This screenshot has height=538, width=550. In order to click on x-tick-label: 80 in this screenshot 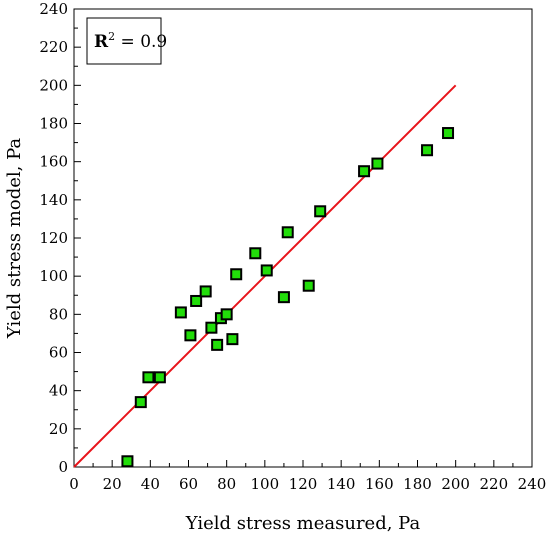, I will do `click(226, 484)`.